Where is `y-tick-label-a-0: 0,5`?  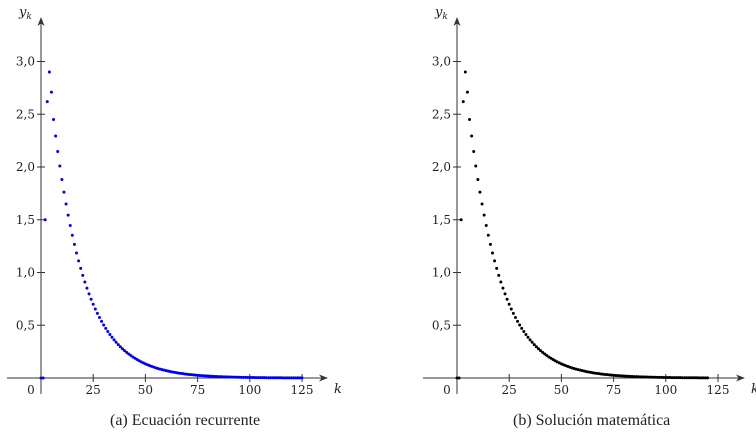 y-tick-label-a-0: 0,5 is located at coordinates (25, 325).